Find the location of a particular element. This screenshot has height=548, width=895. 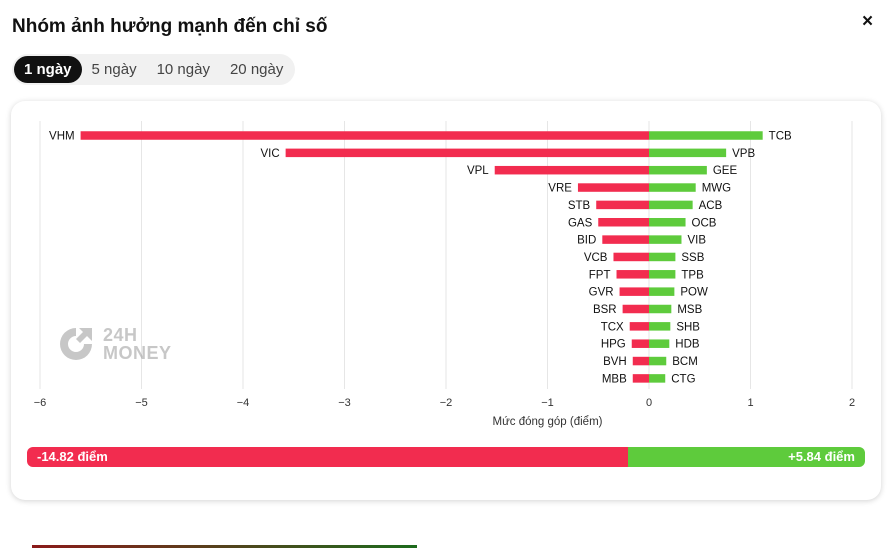

x-tick-label: −5 is located at coordinates (141, 403).